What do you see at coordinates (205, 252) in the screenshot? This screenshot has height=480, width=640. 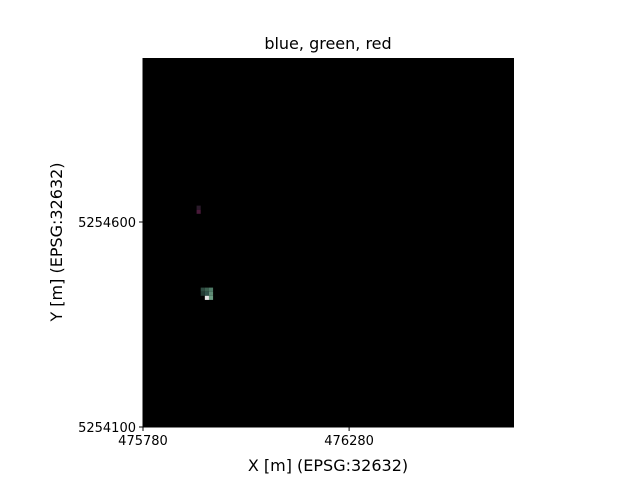 I see `raster-pixels` at bounding box center [205, 252].